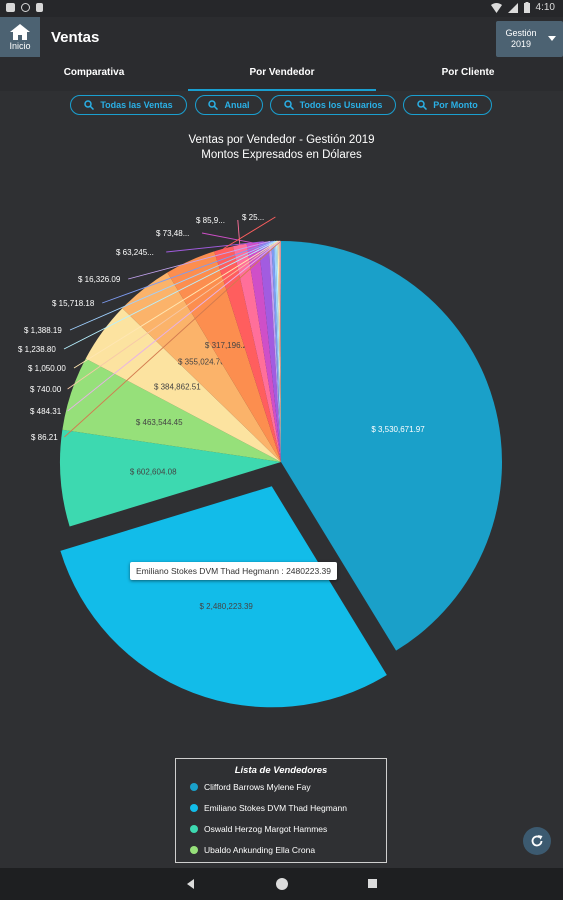  What do you see at coordinates (47, 368) in the screenshot?
I see `slice-label: $ 1,050.00` at bounding box center [47, 368].